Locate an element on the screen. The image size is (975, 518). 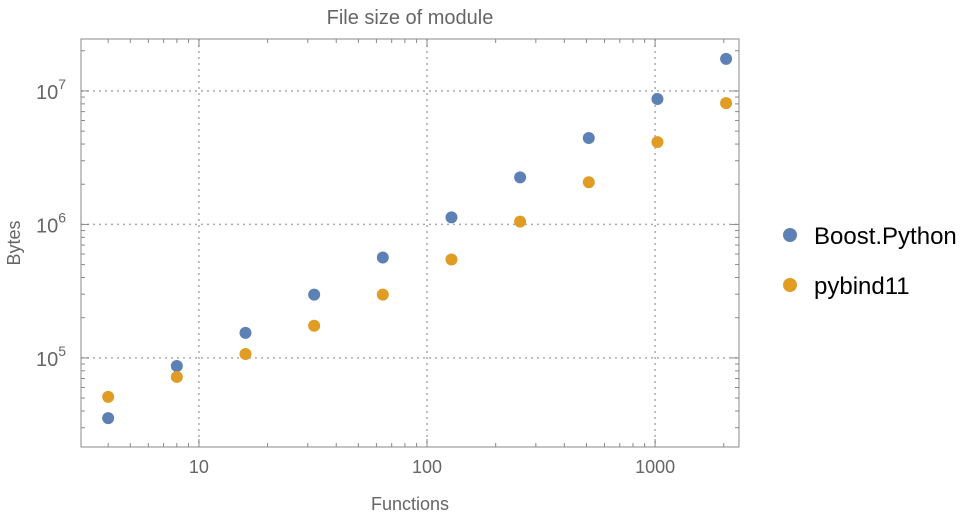
x-tick-labels: 10 100 1000 is located at coordinates (432, 467).